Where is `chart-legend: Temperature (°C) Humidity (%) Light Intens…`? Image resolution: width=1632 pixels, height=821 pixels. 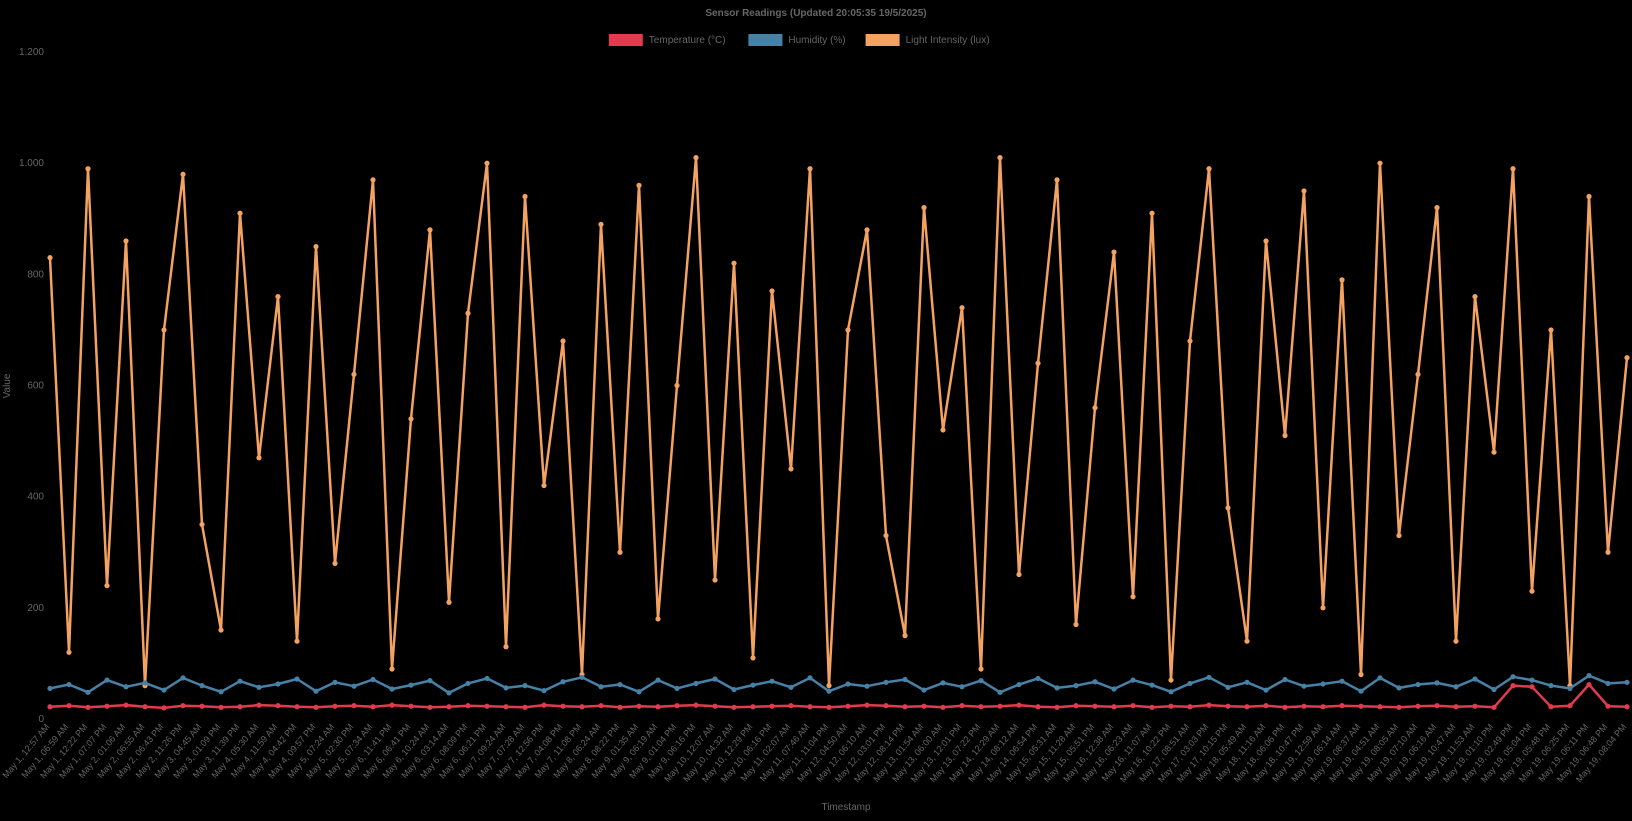
chart-legend: Temperature (°C) Humidity (%) Light Intens… is located at coordinates (799, 40).